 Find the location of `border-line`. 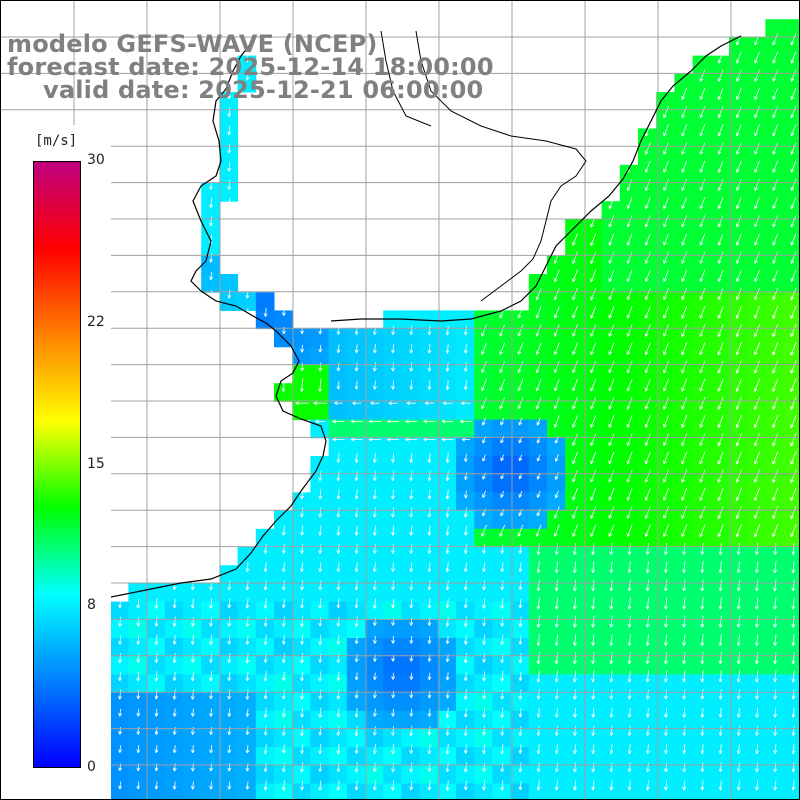

border-line is located at coordinates (406, 78).